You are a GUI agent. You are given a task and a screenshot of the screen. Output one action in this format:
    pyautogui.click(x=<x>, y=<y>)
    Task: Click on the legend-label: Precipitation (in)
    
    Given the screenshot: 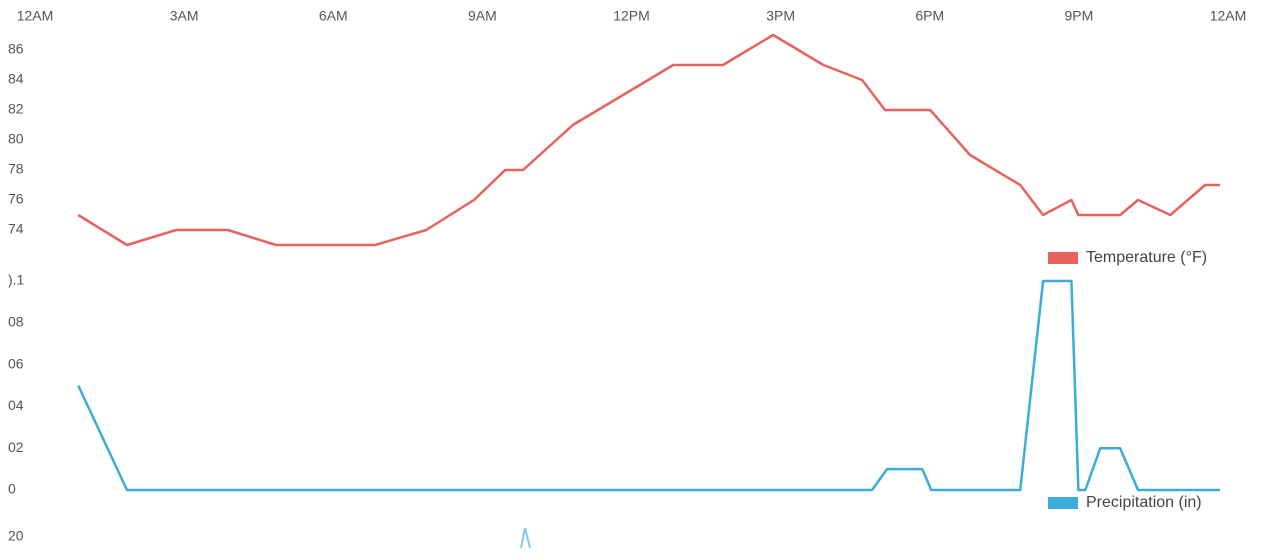 What is the action you would take?
    pyautogui.click(x=1144, y=502)
    